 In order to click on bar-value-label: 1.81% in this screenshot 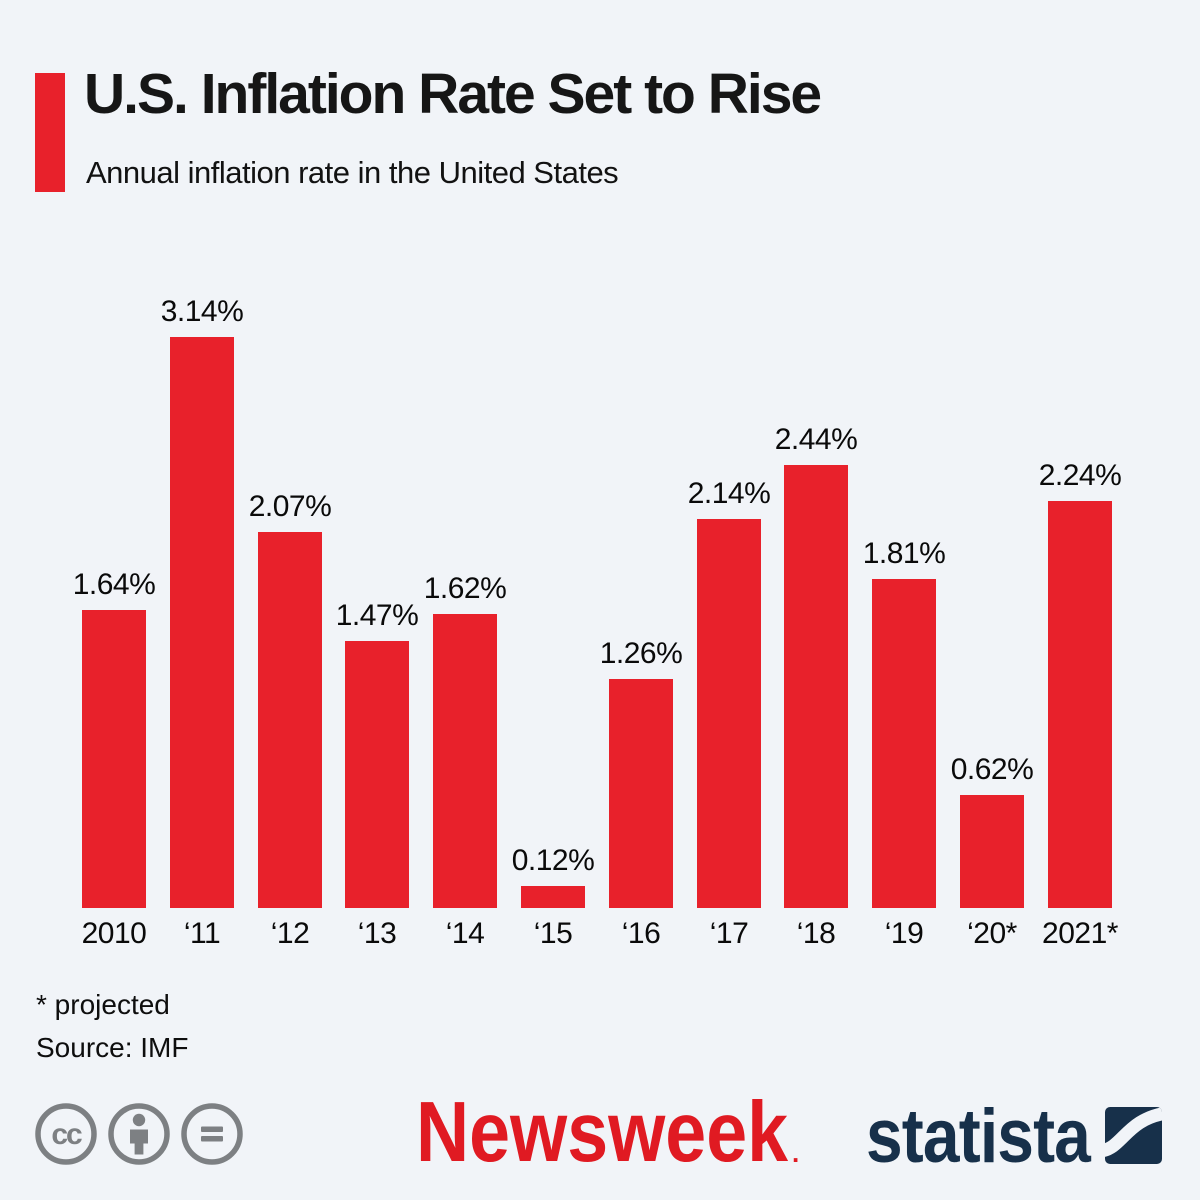, I will do `click(904, 553)`.